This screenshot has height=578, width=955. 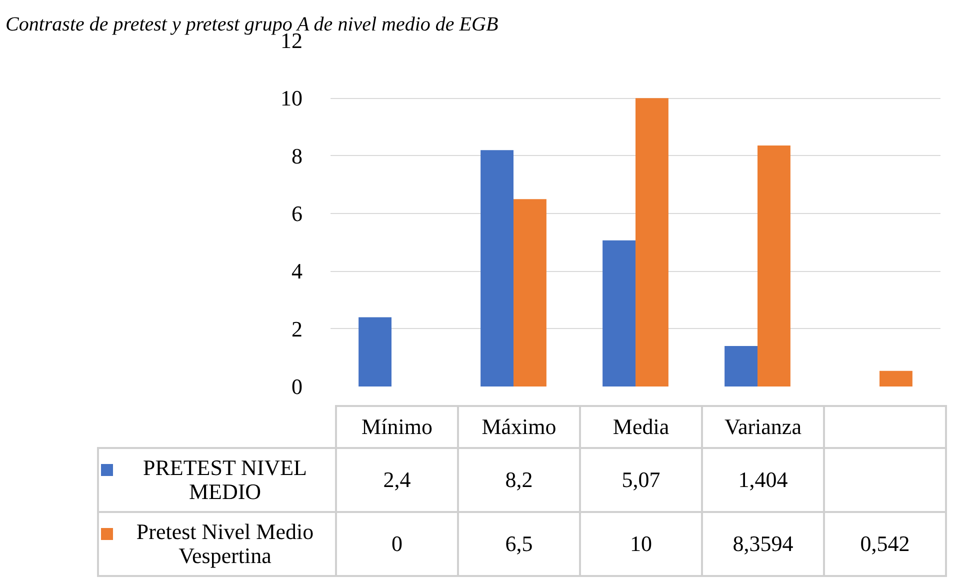 I want to click on data-label: 5,07, so click(x=641, y=480).